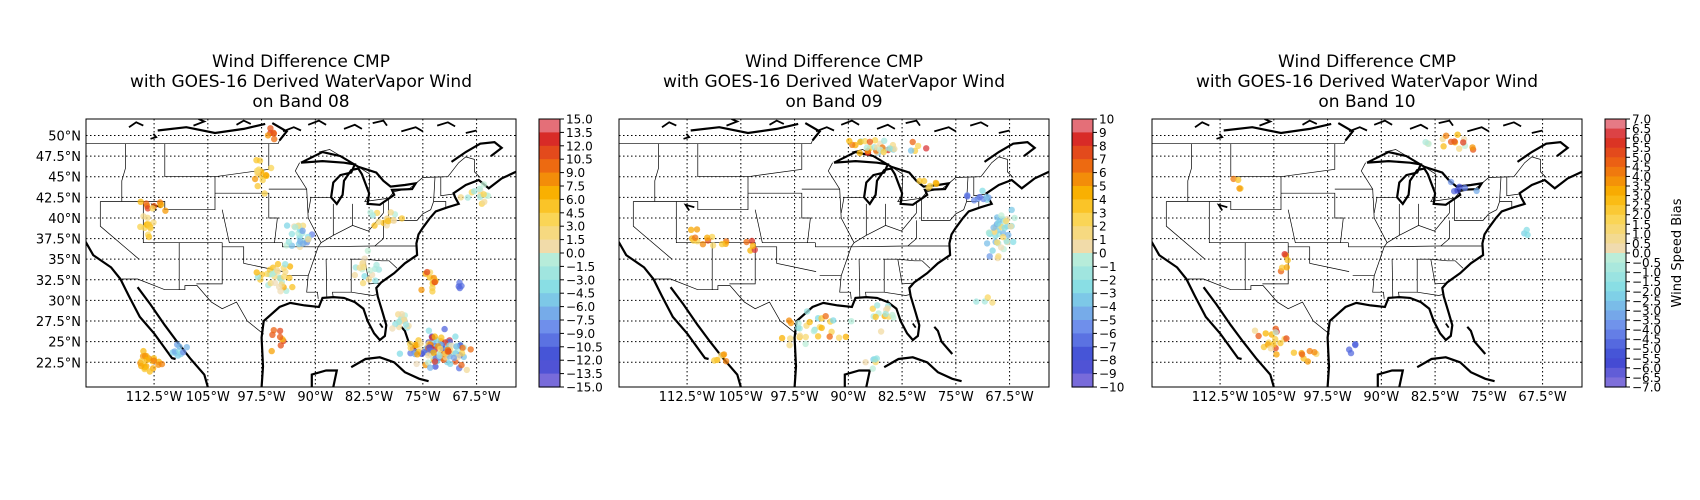 This screenshot has width=1700, height=500. Describe the element at coordinates (794, 397) in the screenshot. I see `x-tick-label: 97.5°W` at that location.